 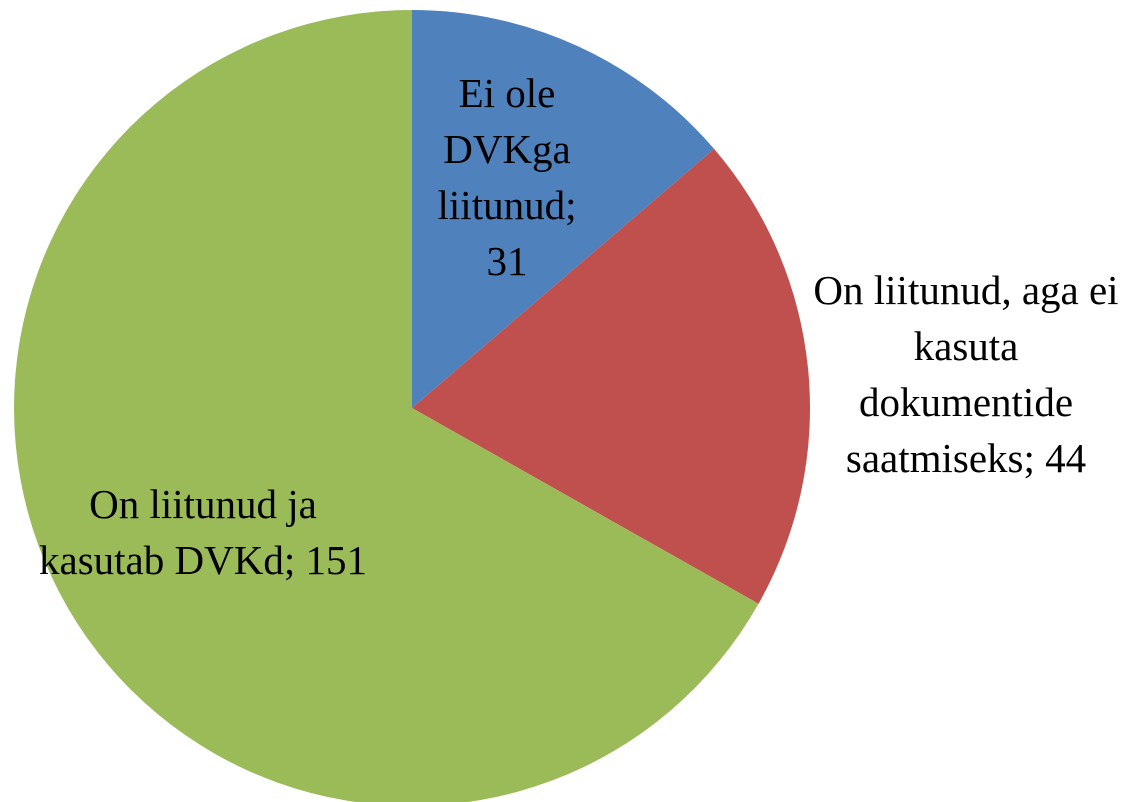 What do you see at coordinates (203, 532) in the screenshot?
I see `data-label: On liitunud ja kasutab DVKd; 151` at bounding box center [203, 532].